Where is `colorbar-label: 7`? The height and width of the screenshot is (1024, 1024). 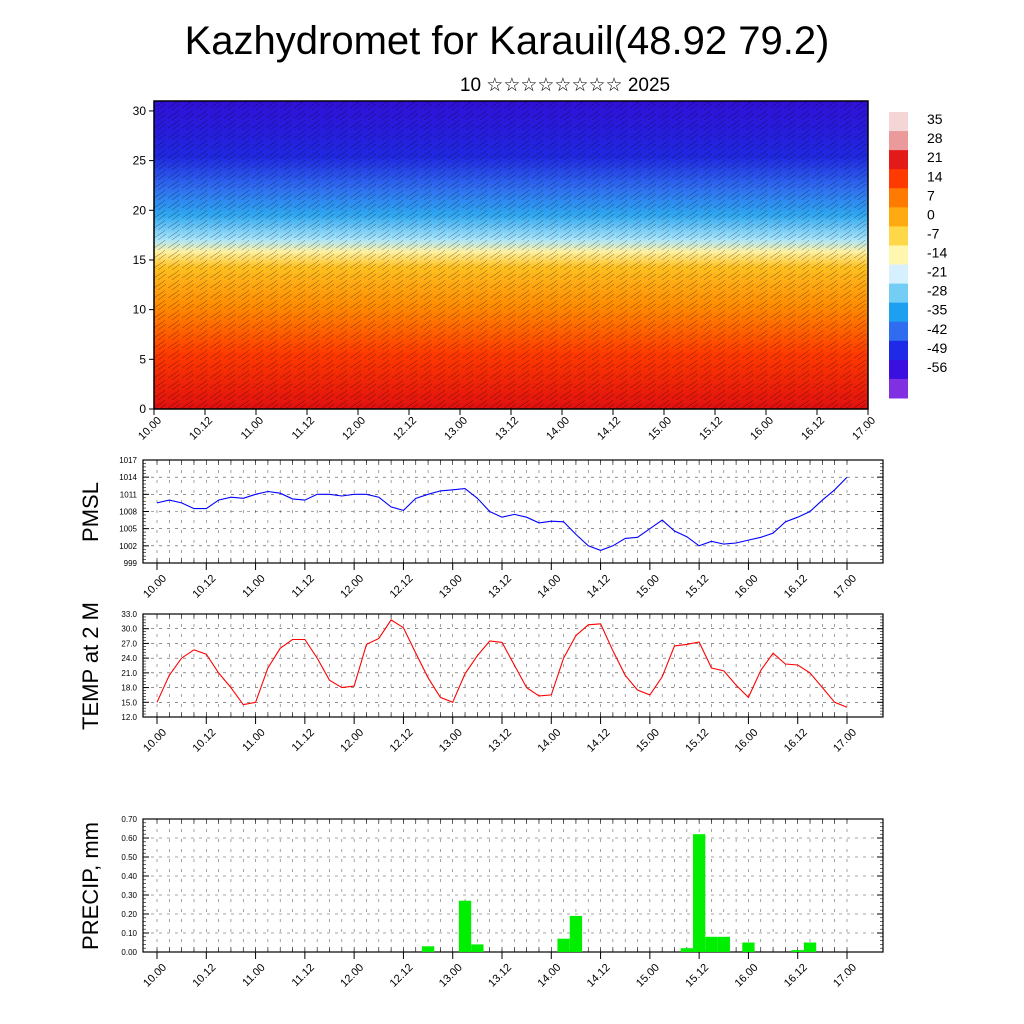 colorbar-label: 7 is located at coordinates (931, 195).